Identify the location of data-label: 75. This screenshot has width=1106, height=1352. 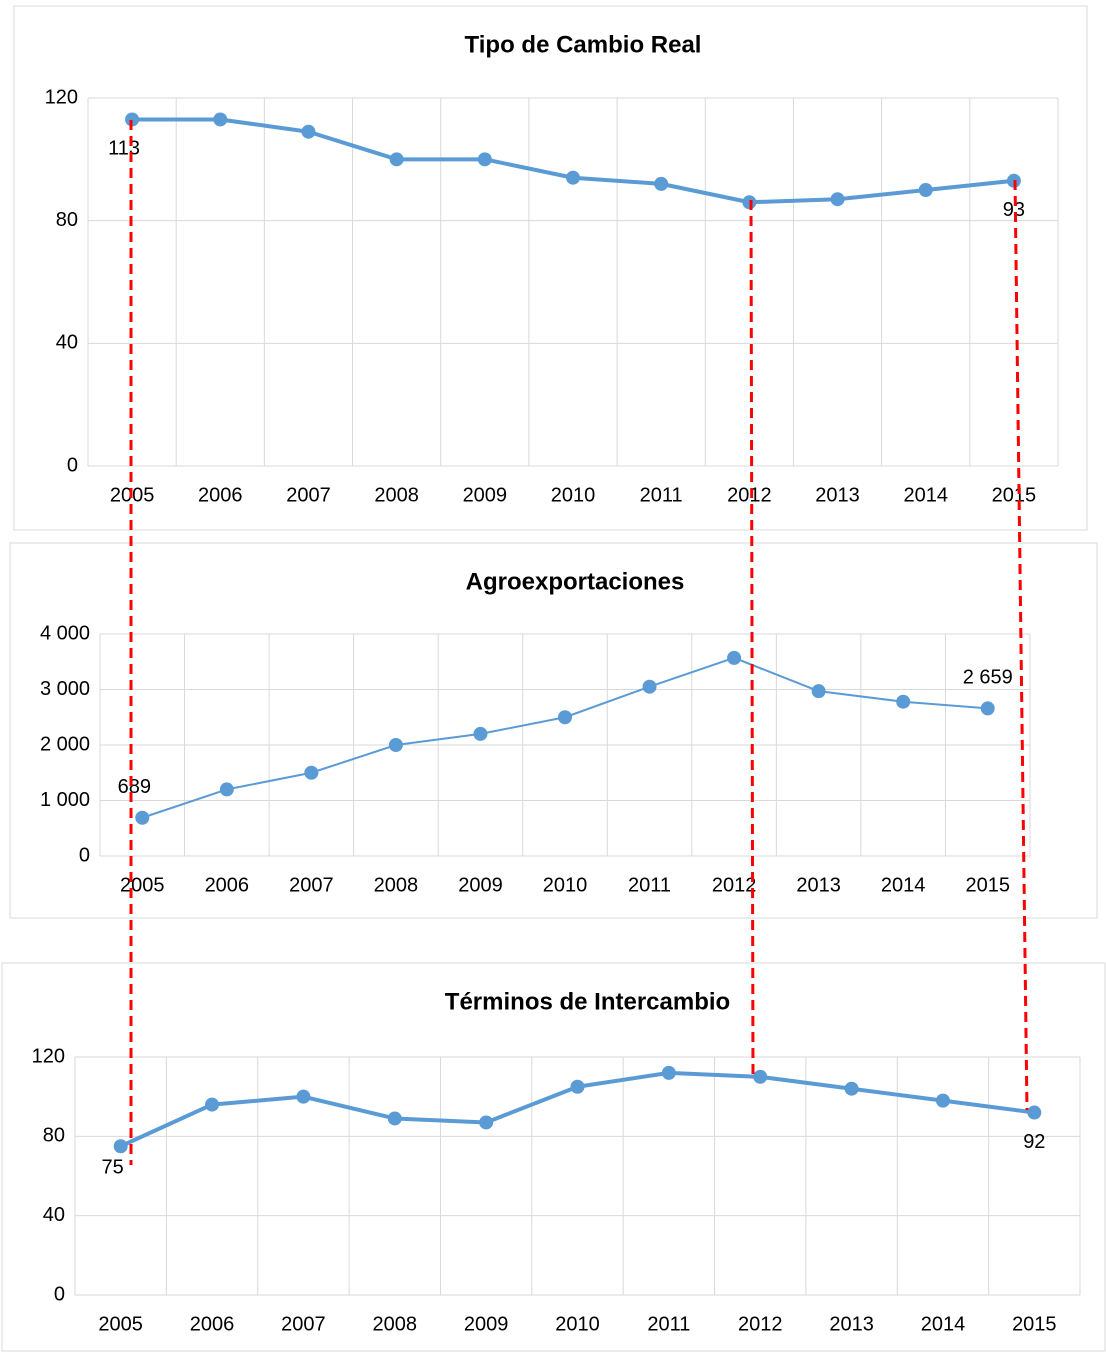
(113, 1168).